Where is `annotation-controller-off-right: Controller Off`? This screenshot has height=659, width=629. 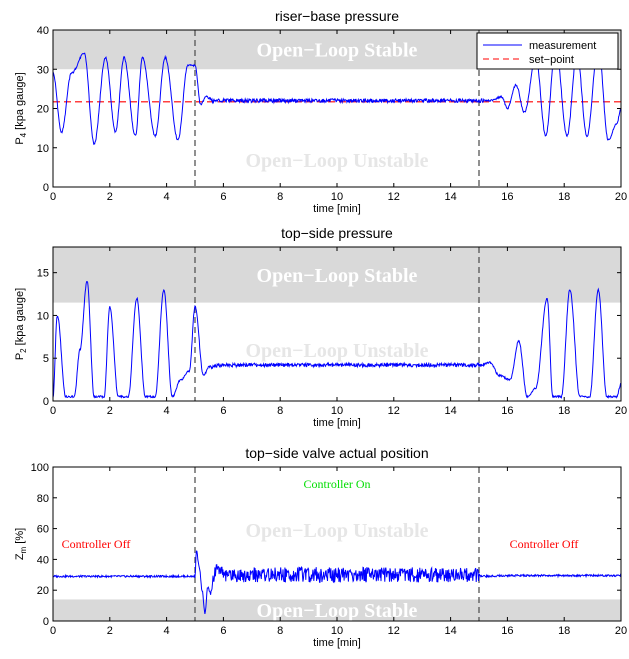 annotation-controller-off-right: Controller Off is located at coordinates (544, 544).